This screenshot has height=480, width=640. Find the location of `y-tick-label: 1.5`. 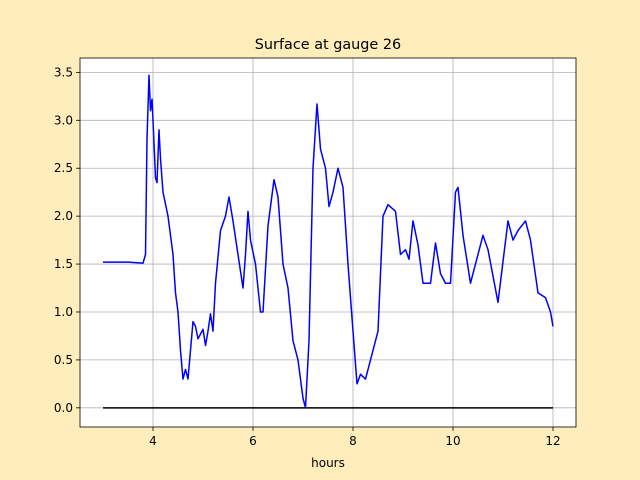

y-tick-label: 1.5 is located at coordinates (63, 264).